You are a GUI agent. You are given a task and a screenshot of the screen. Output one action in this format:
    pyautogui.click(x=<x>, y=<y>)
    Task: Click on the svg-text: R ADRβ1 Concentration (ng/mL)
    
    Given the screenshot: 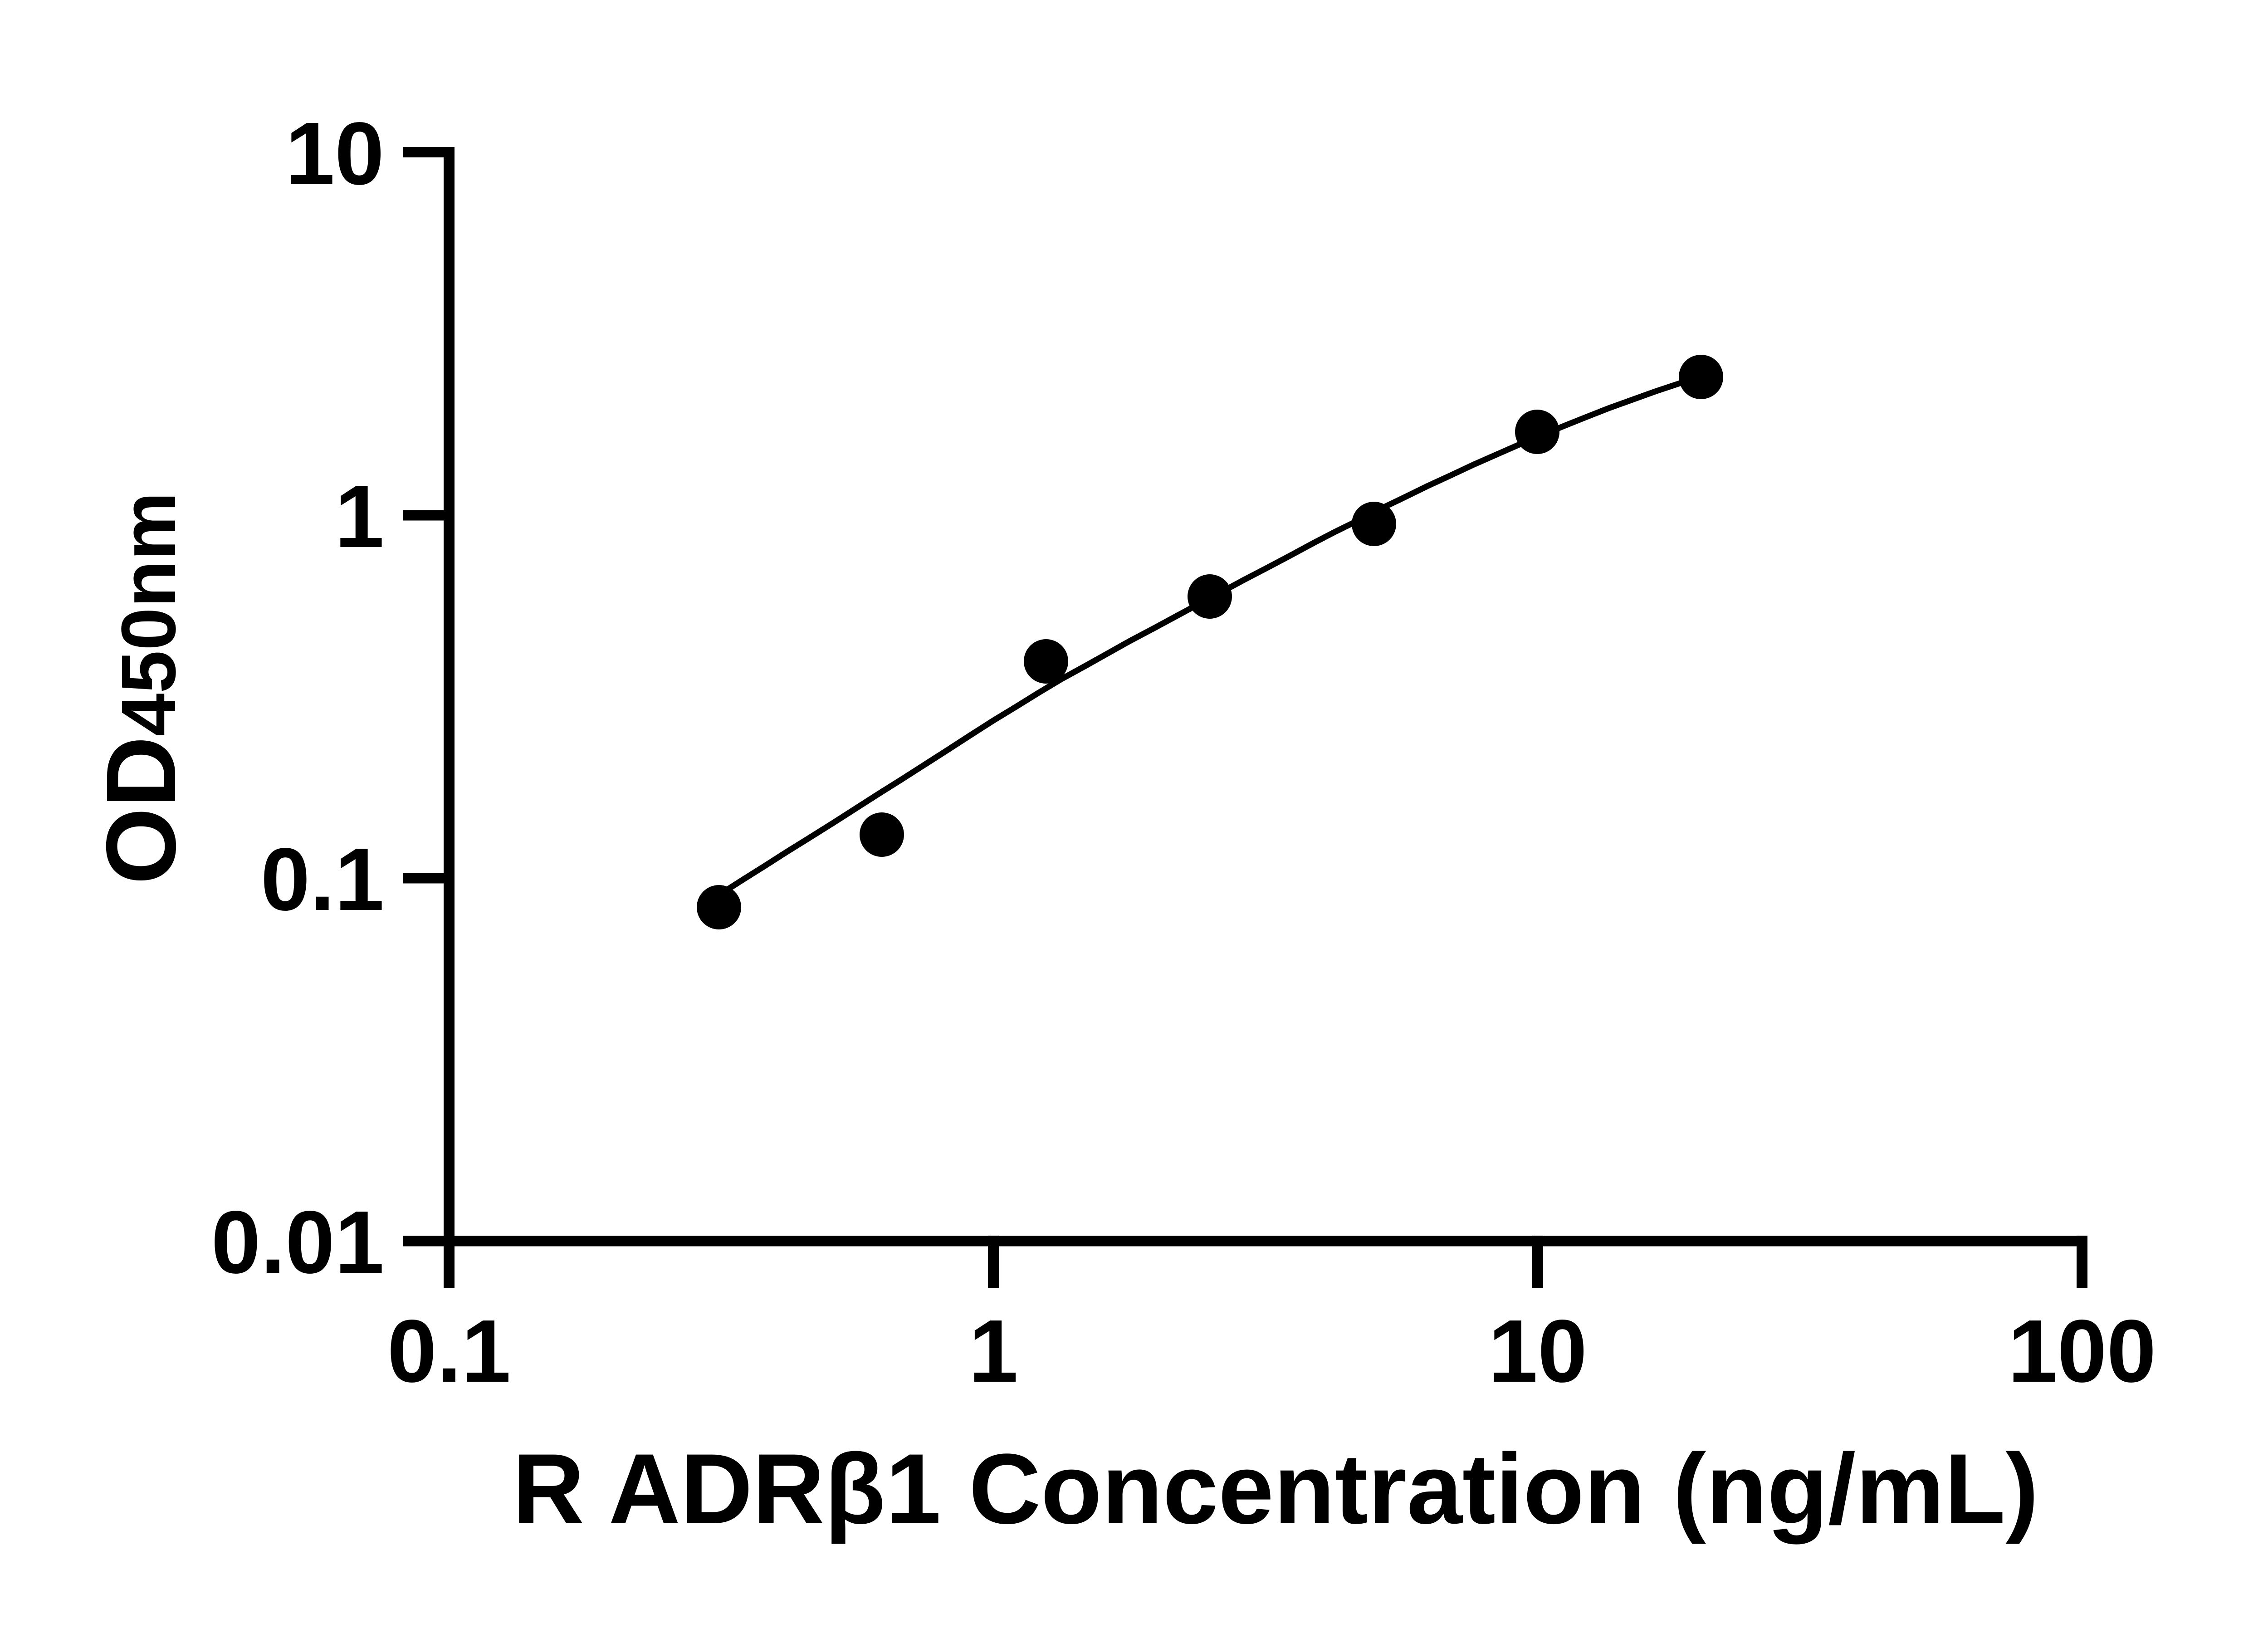 What is the action you would take?
    pyautogui.click(x=1276, y=1489)
    